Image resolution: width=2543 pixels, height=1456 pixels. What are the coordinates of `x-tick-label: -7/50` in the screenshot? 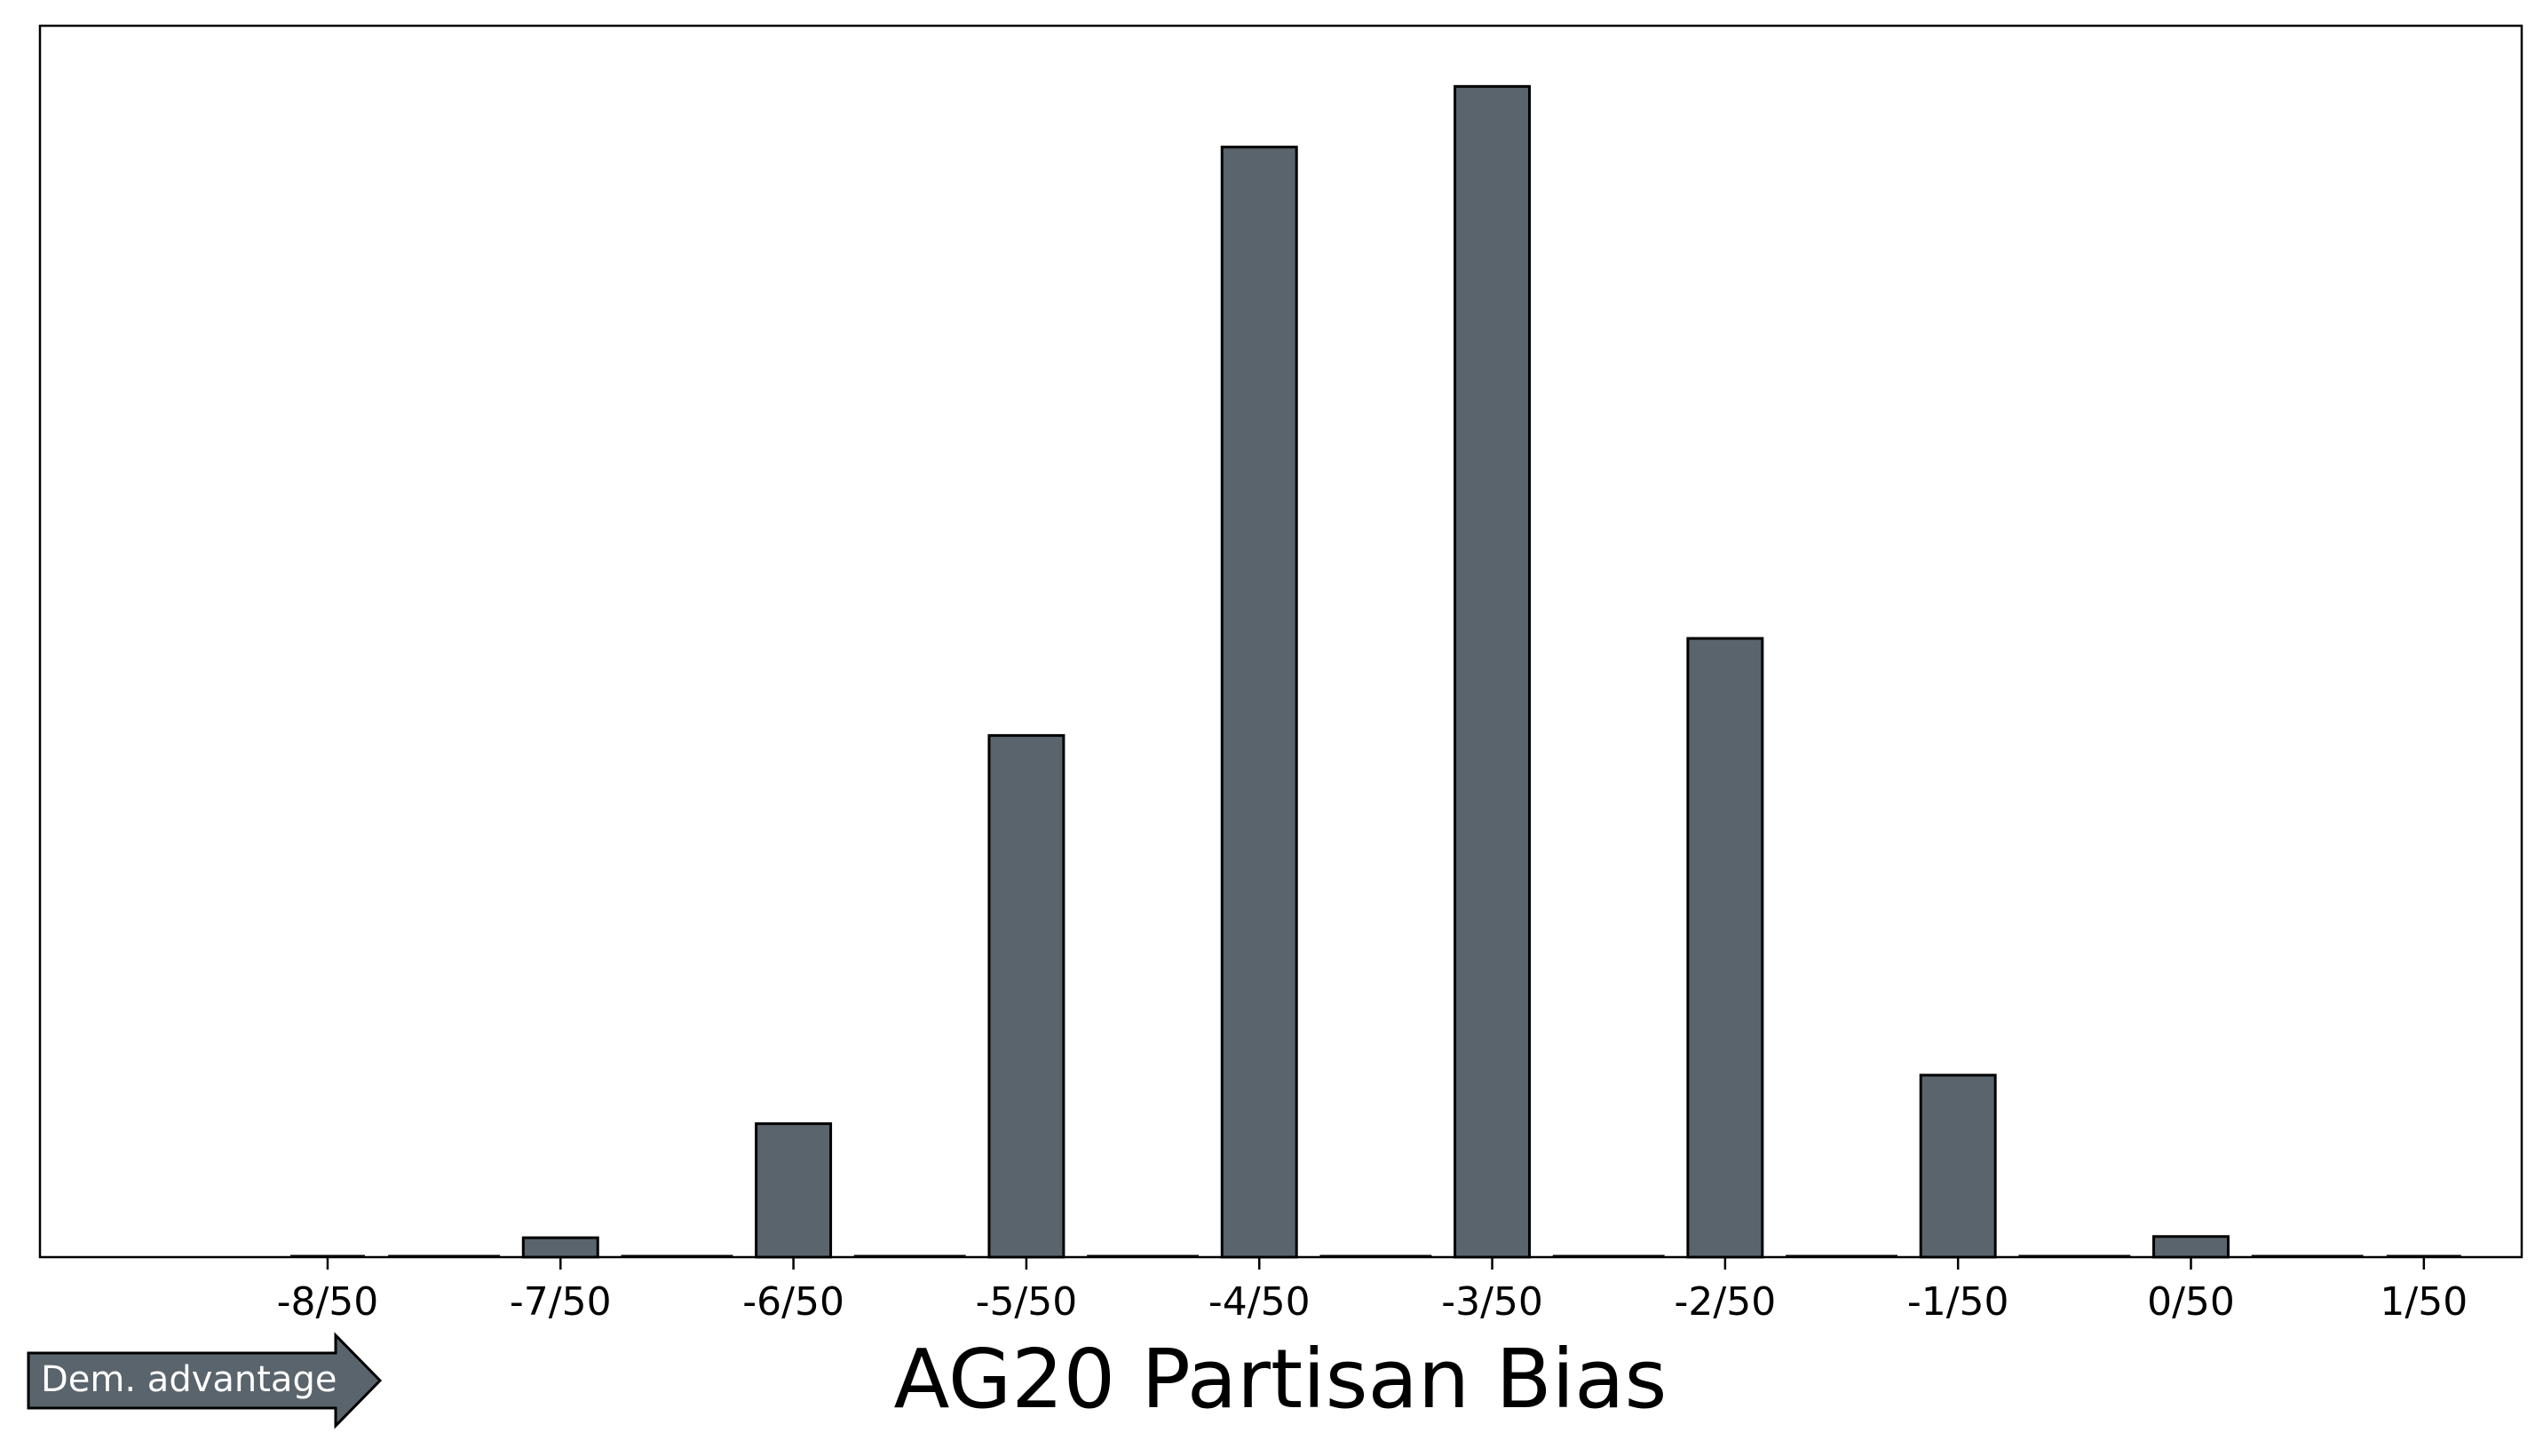 It's located at (561, 1302).